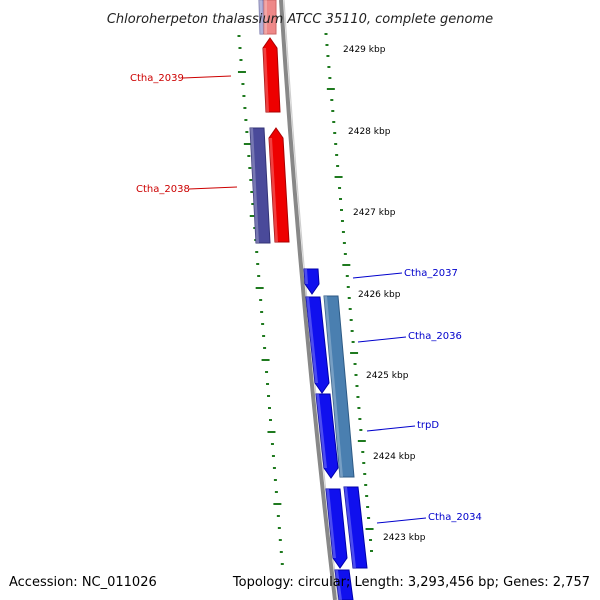  I want to click on ctha-2037-cds-body, so click(311, 281).